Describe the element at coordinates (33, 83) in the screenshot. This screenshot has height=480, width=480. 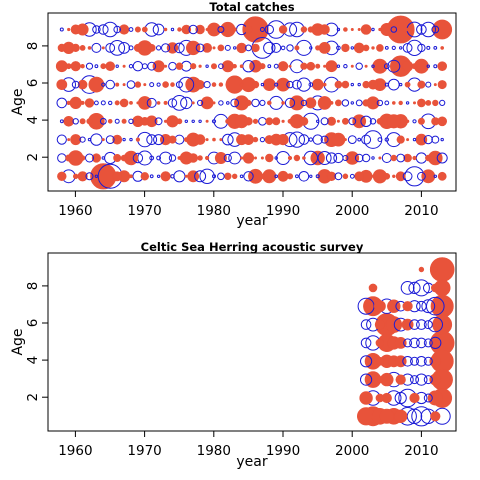
I see `panel1-y-tick-label: 6` at that location.